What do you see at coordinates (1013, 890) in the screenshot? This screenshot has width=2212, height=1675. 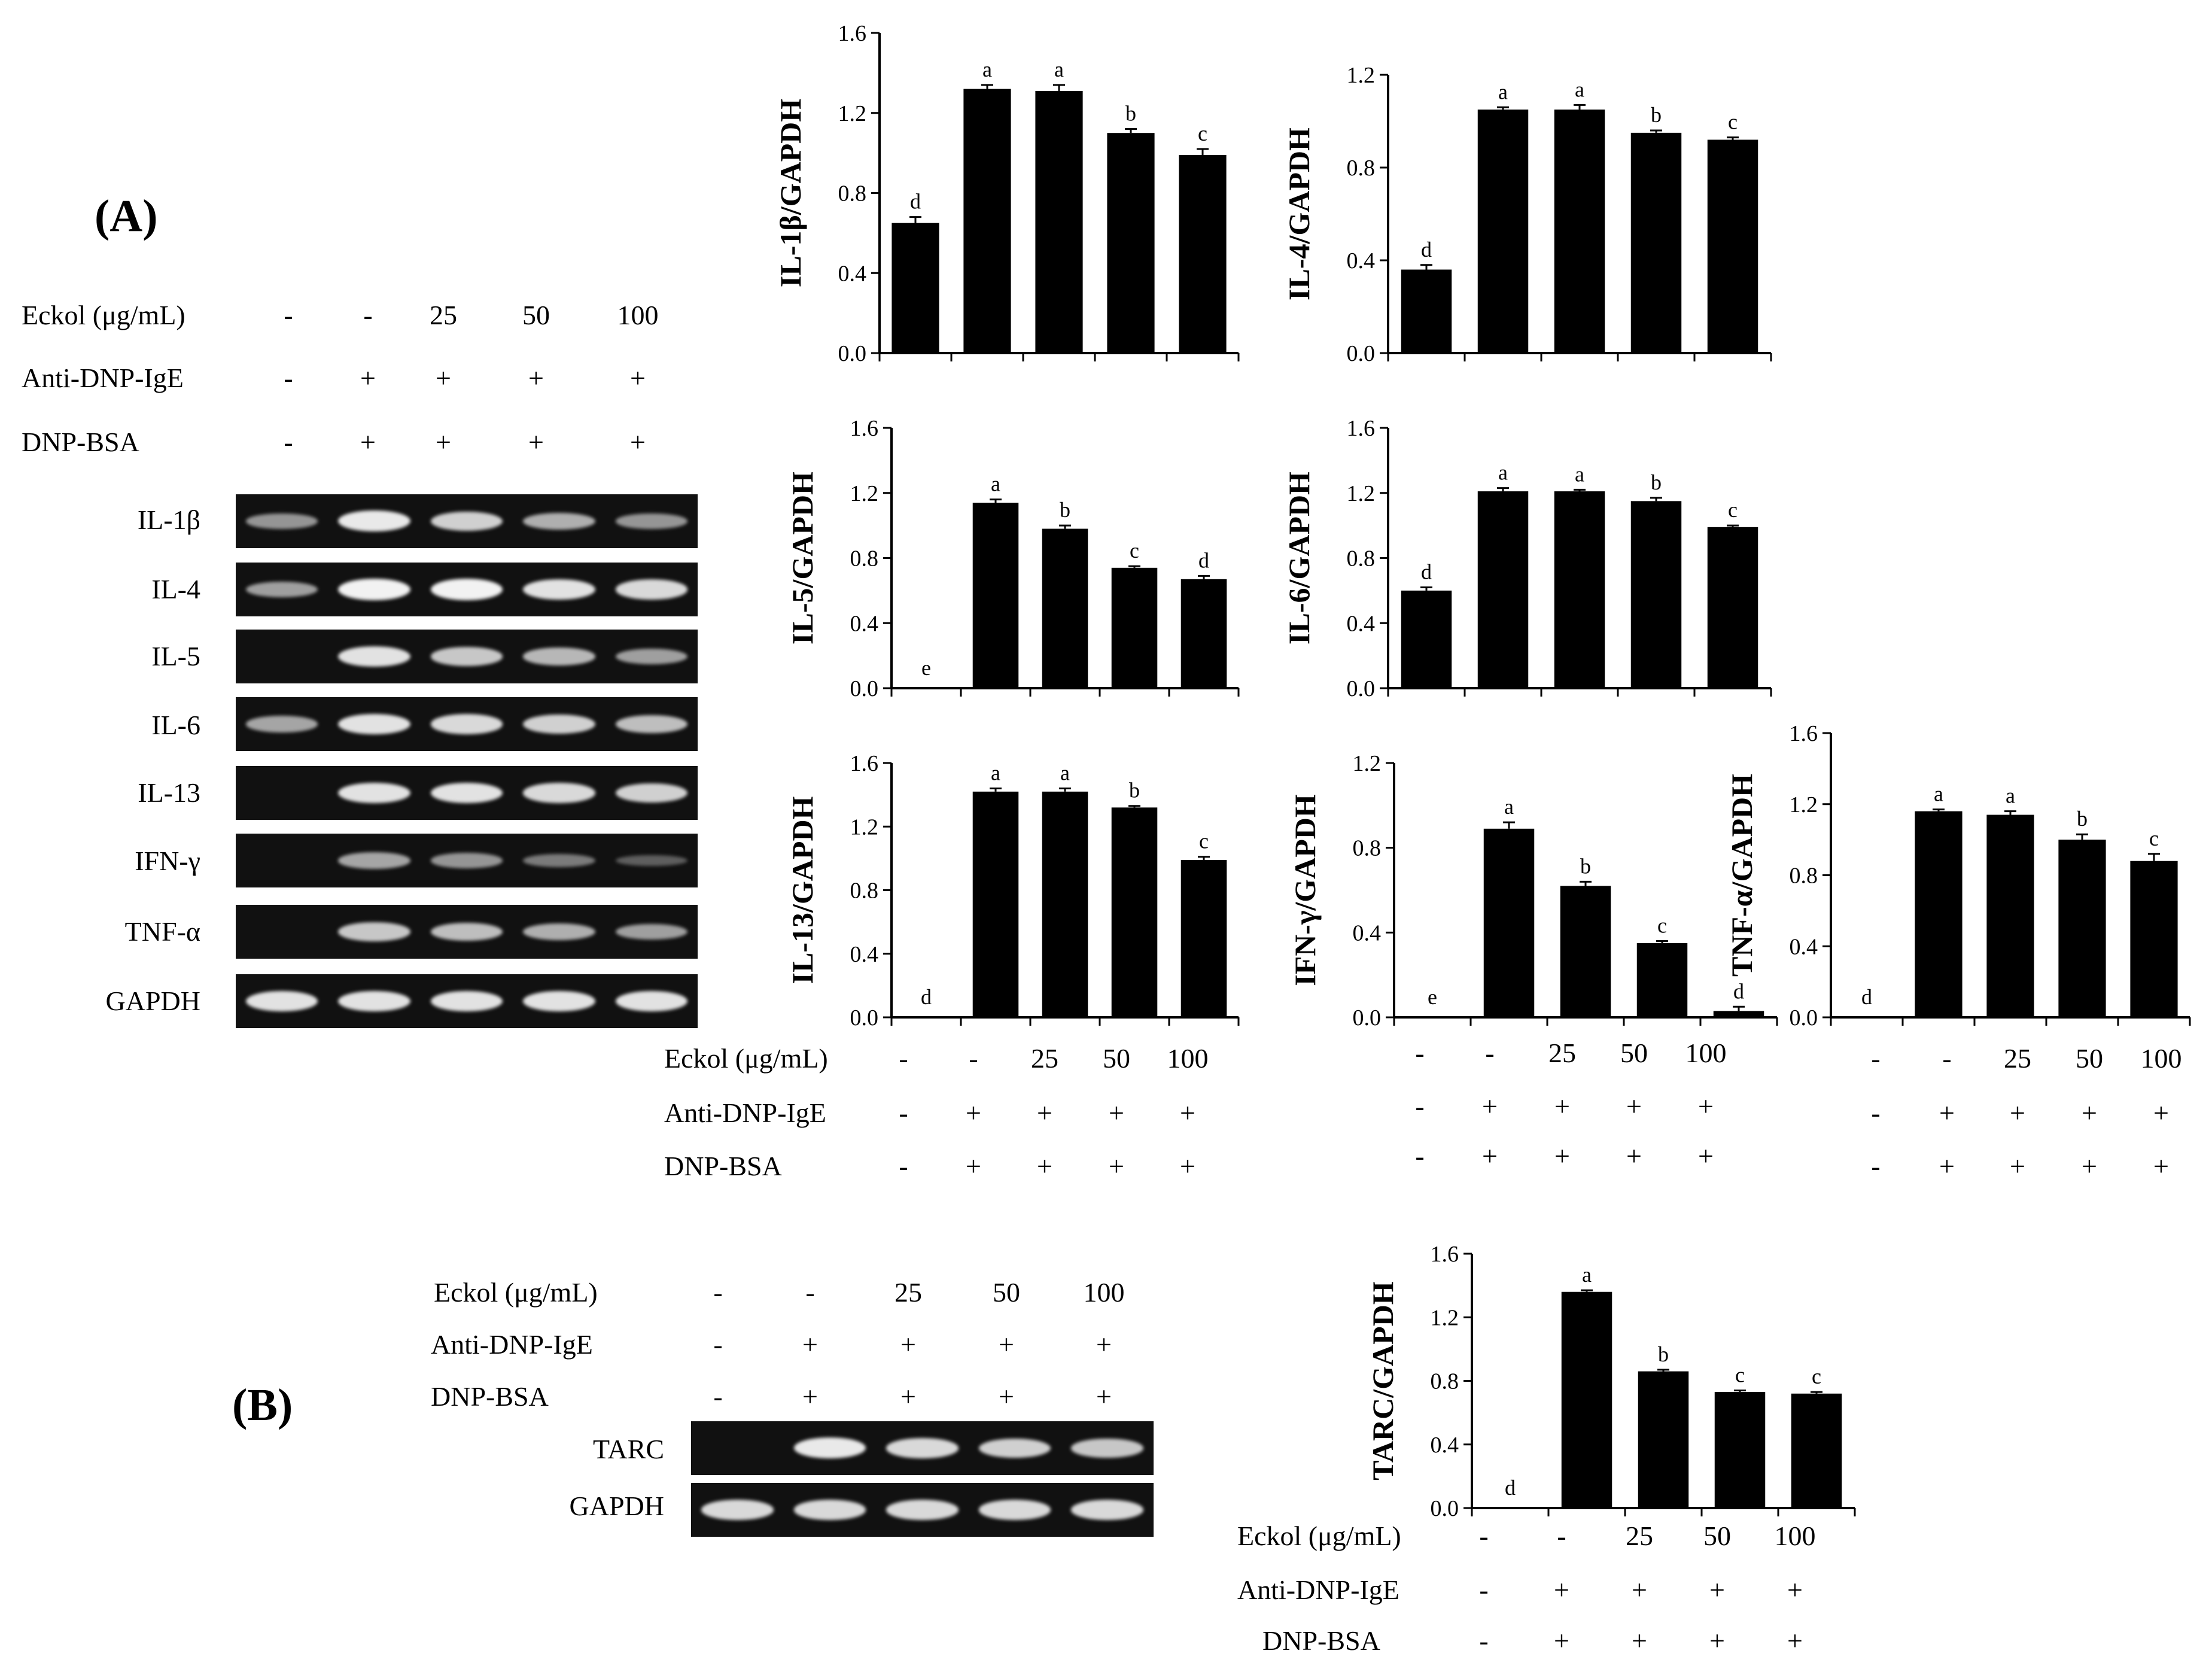 I see `chart-il13: 0.0 0.4 0.8 1.2 1.6 d a a b c IL-13/GAPDH` at bounding box center [1013, 890].